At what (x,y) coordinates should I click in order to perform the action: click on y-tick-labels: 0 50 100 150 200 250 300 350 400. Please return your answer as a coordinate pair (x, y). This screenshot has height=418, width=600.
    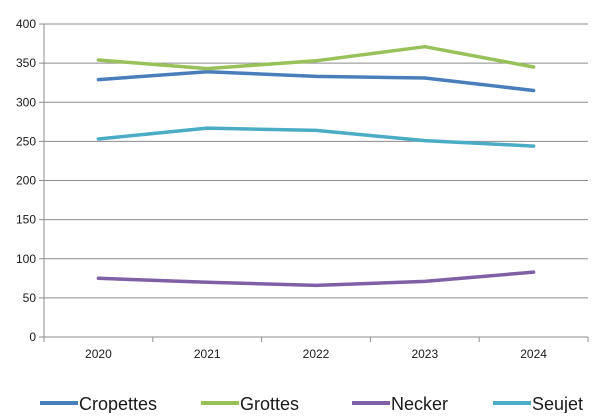
    Looking at the image, I should click on (26, 180).